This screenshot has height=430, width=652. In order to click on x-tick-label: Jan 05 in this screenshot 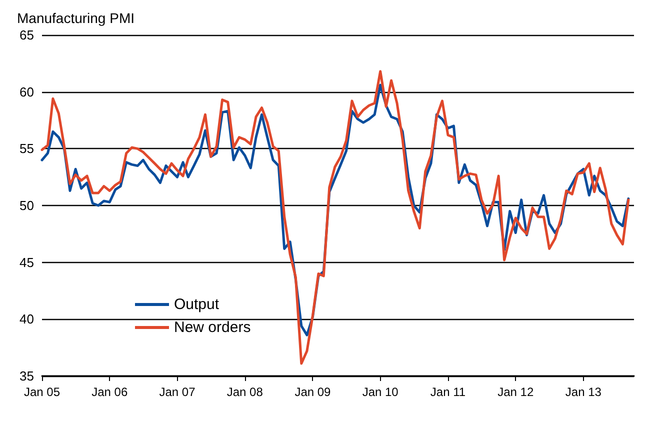, I will do `click(42, 392)`.